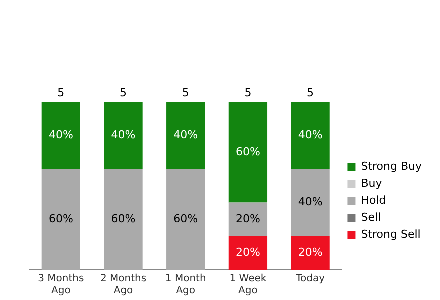 The width and height of the screenshot is (440, 300). Describe the element at coordinates (371, 217) in the screenshot. I see `legend-label: Sell` at that location.